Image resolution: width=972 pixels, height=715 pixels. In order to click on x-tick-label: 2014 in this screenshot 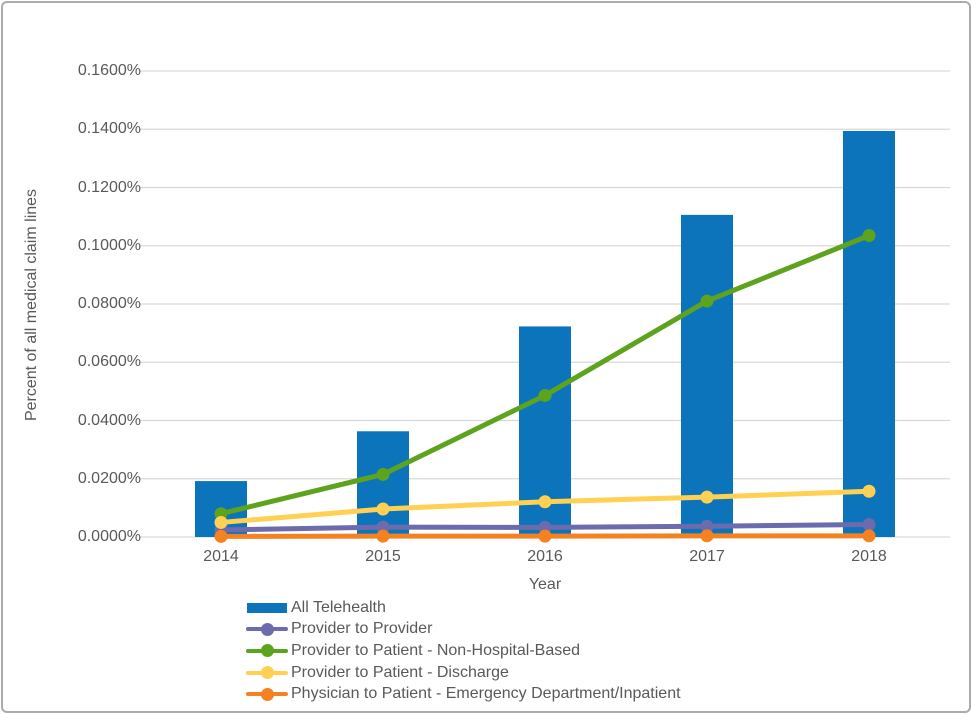, I will do `click(221, 556)`.